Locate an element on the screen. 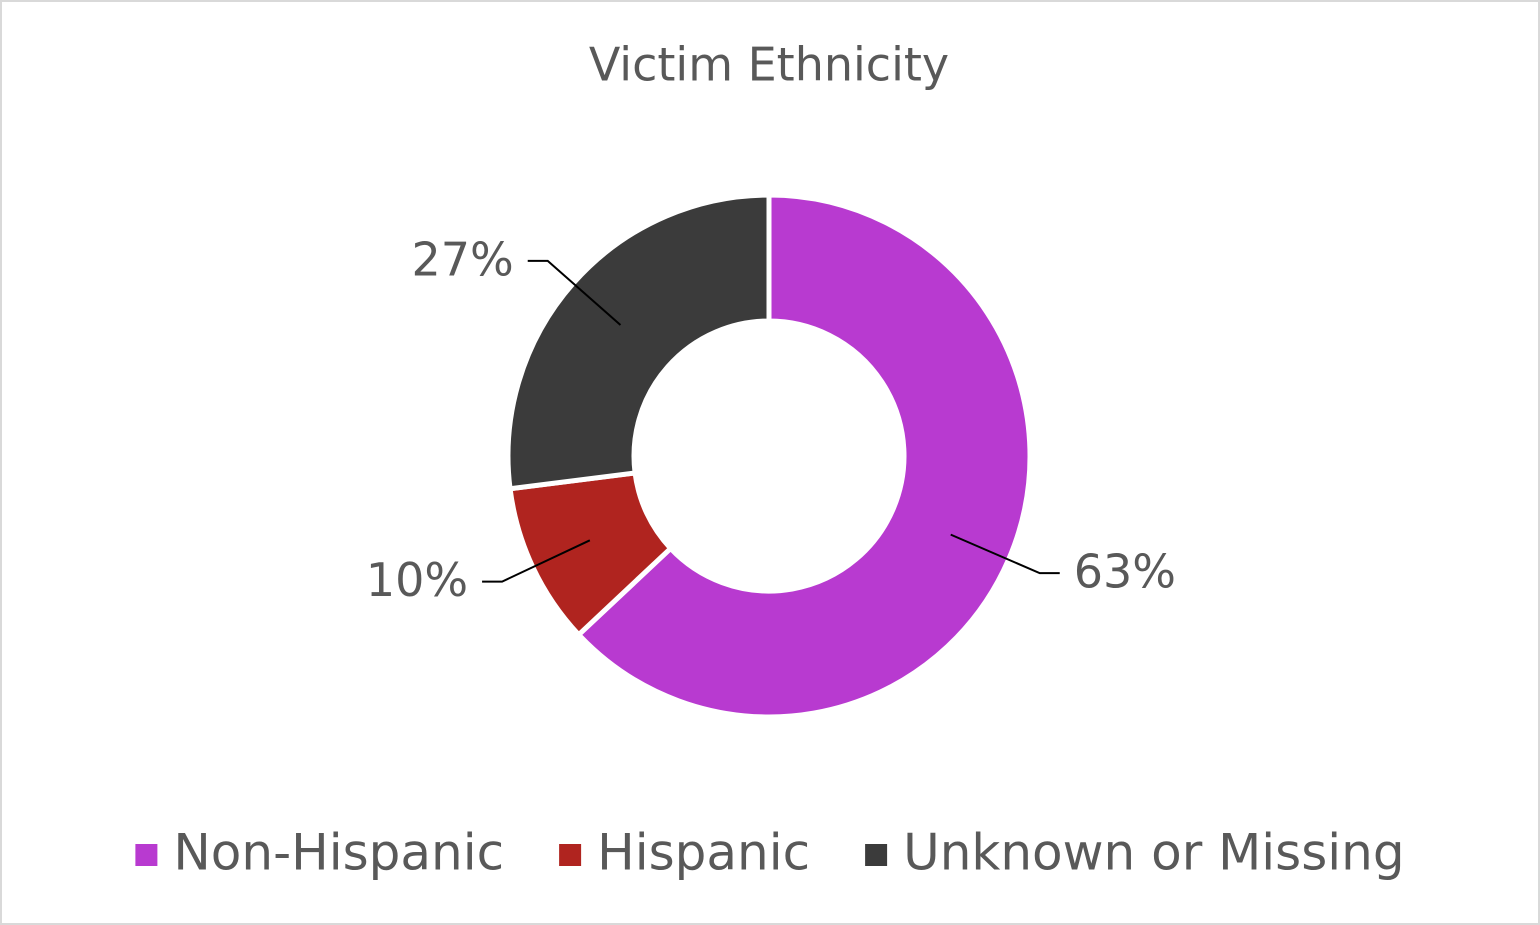  data-label: 27% is located at coordinates (462, 259).